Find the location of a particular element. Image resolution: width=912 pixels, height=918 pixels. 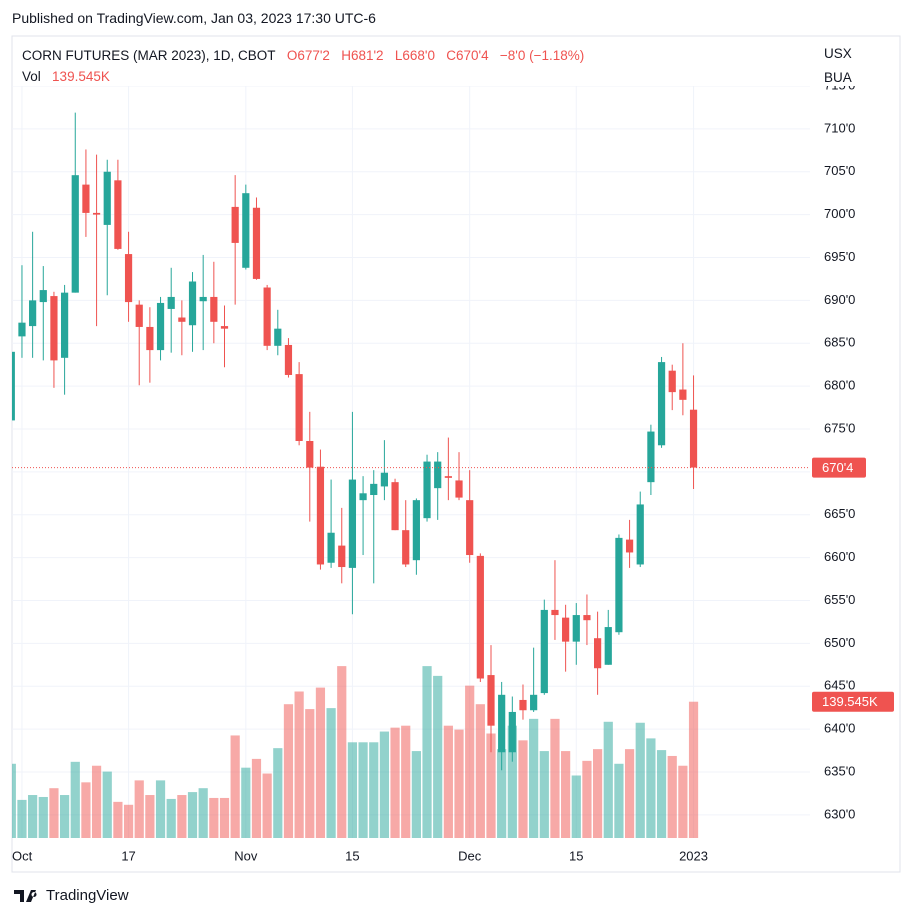

unit: BUA is located at coordinates (838, 77).